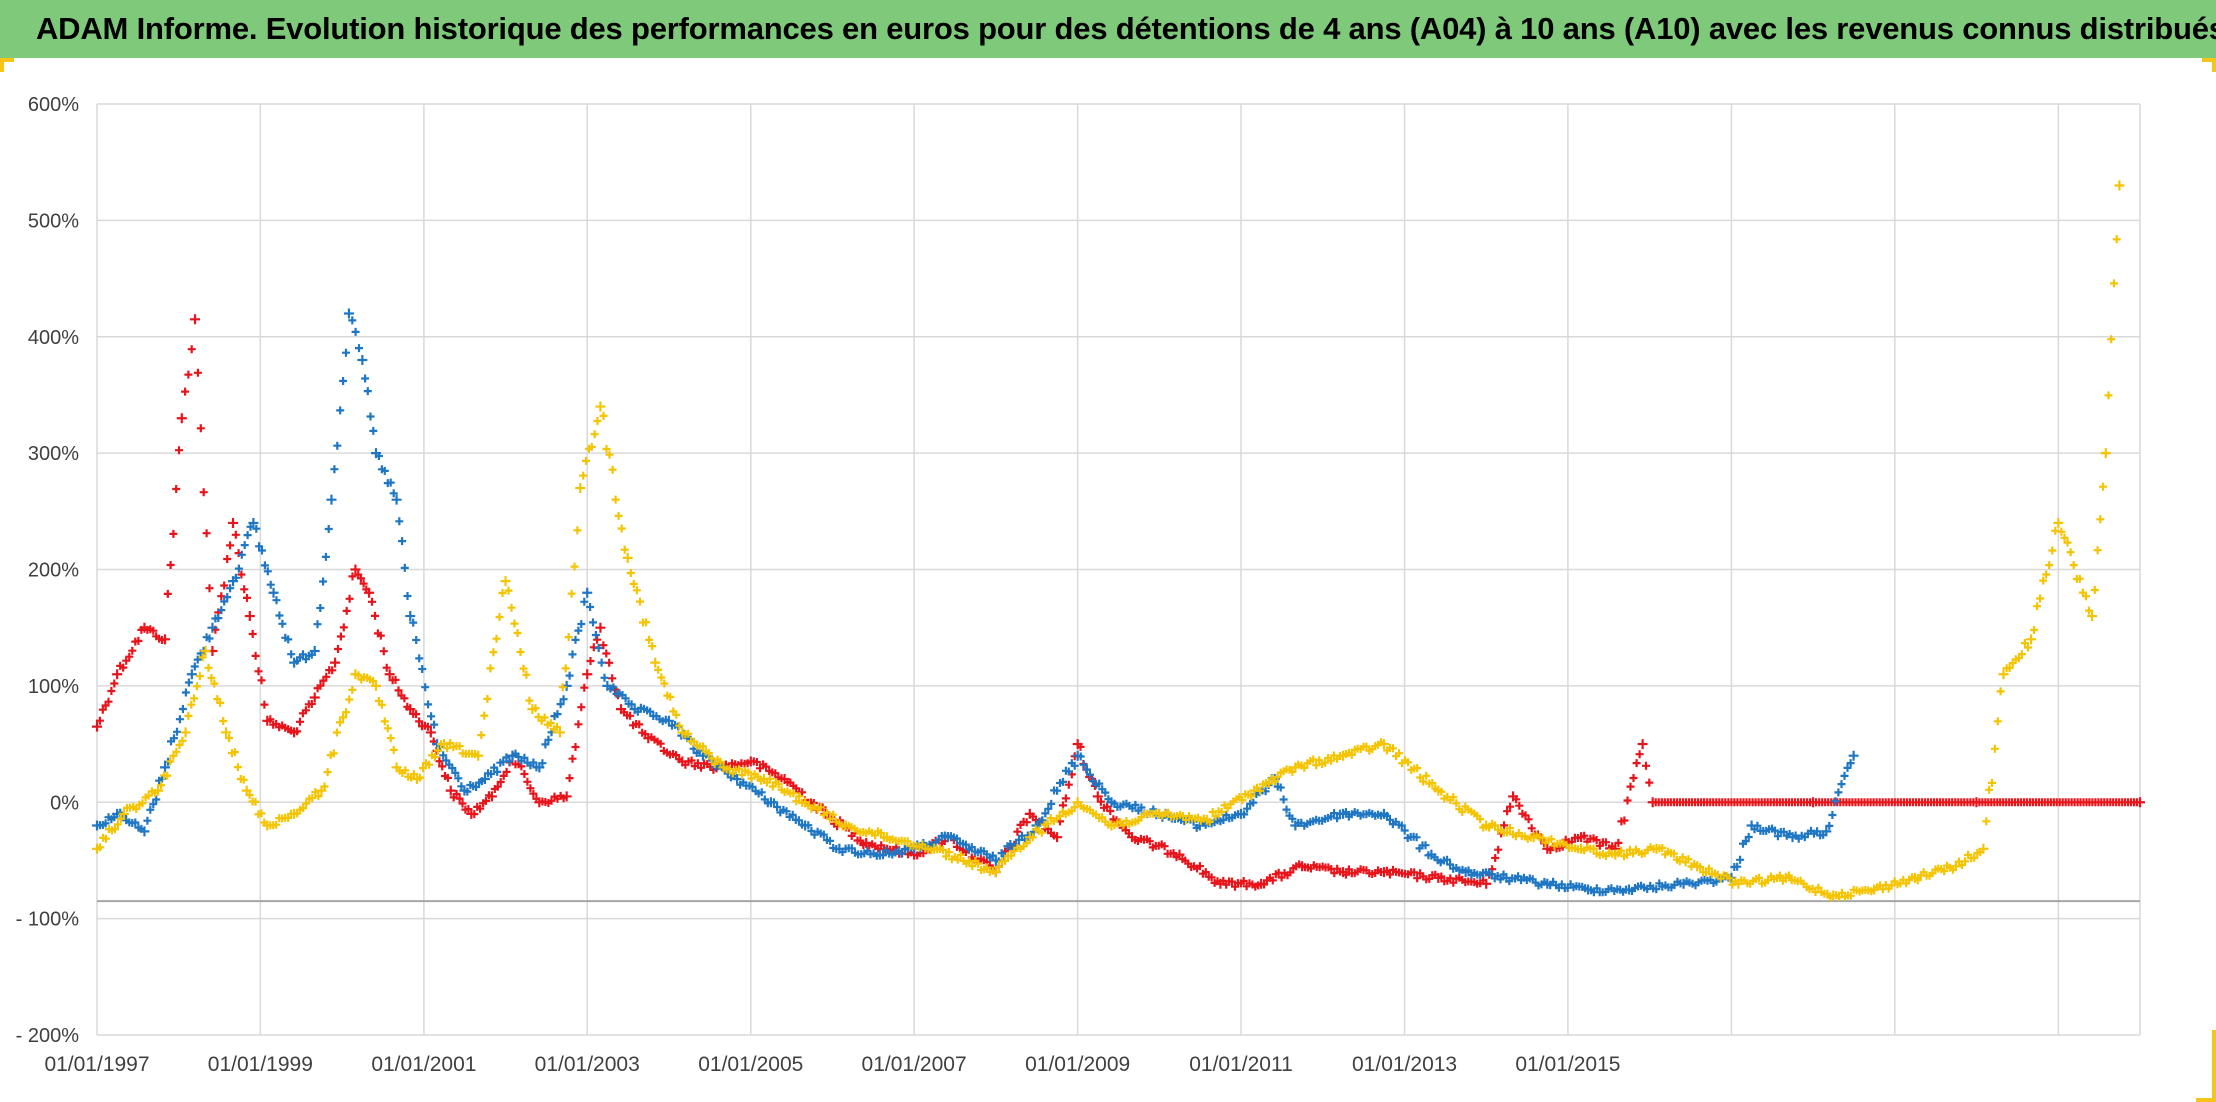 The image size is (2216, 1102). Describe the element at coordinates (7, 60) in the screenshot. I see `corner-mark-top-left` at that location.